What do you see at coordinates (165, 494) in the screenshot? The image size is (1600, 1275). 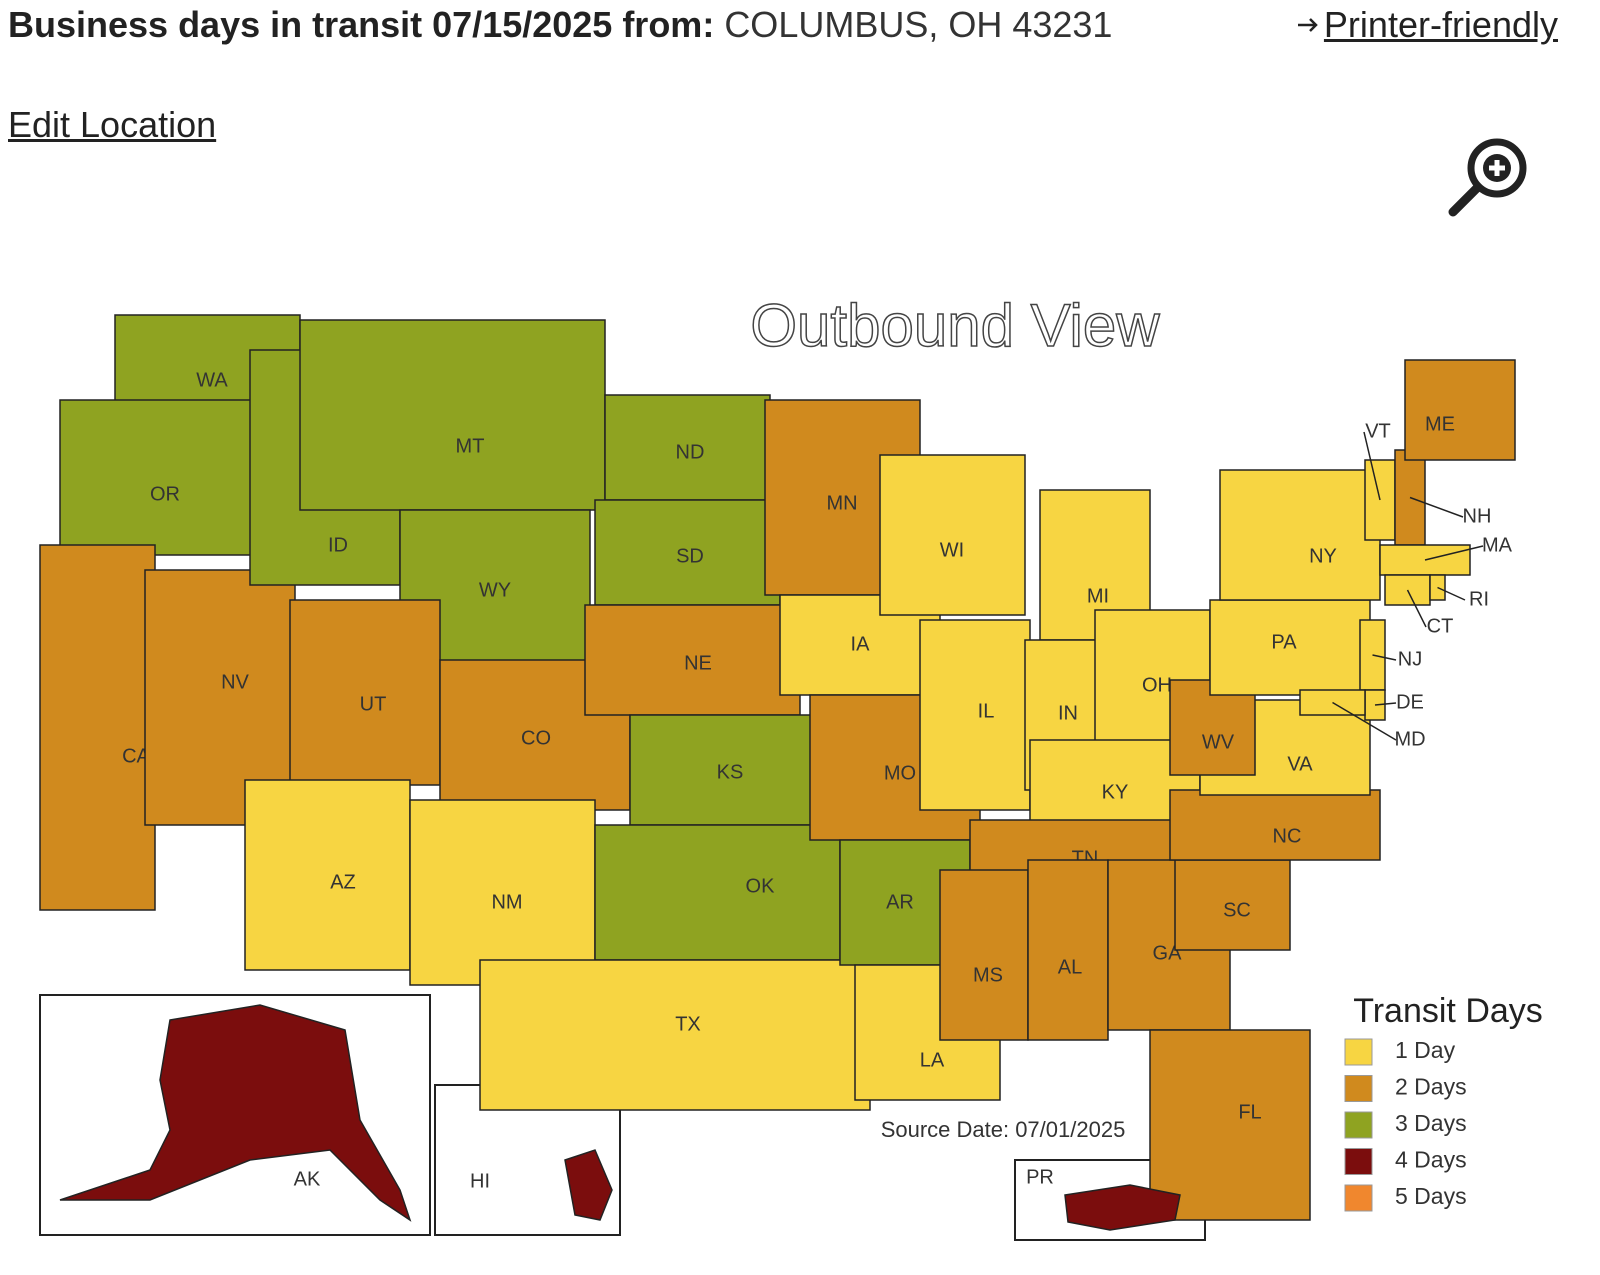 I see `state-label: OR` at bounding box center [165, 494].